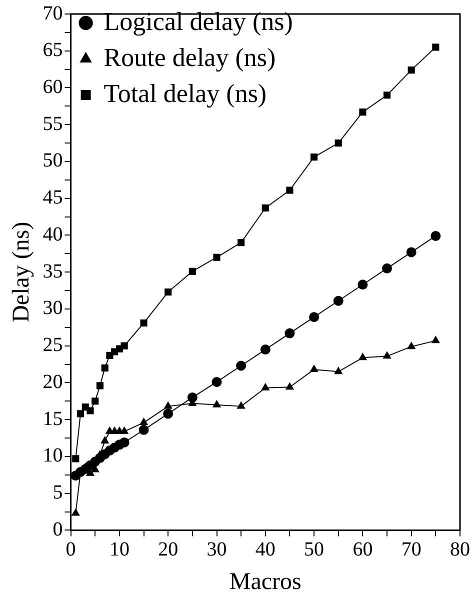 This screenshot has width=474, height=605. I want to click on y-tick-label: 25, so click(52, 345).